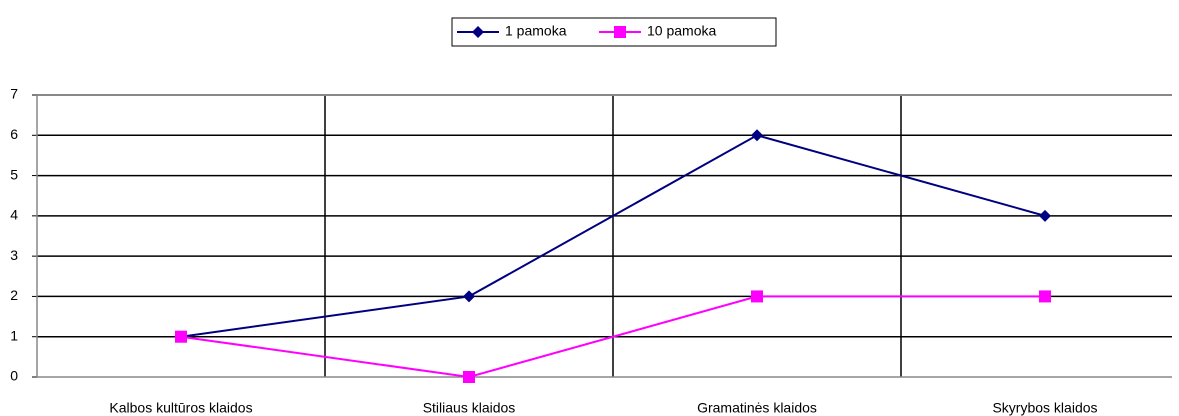 The image size is (1179, 416). I want to click on x-tick-label: Kalbos kultūros klaidos, so click(180, 408).